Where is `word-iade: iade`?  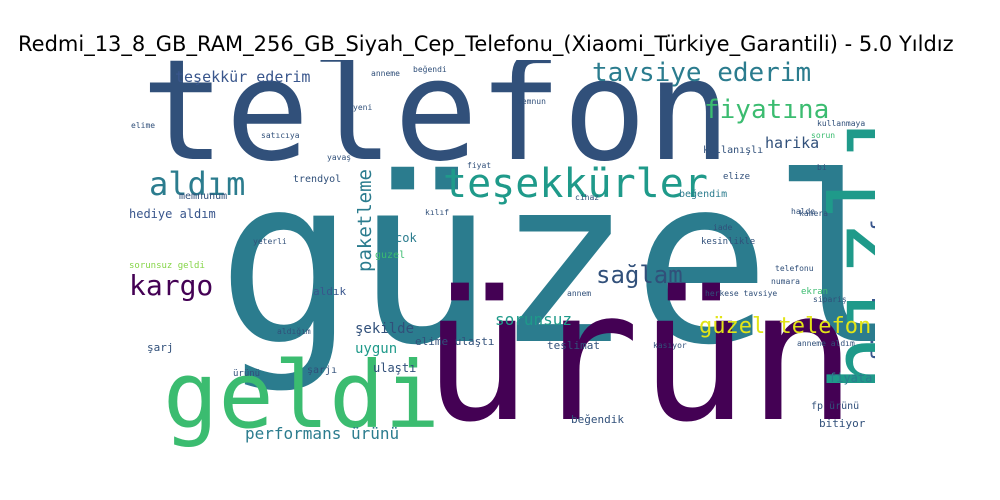
word-iade: iade is located at coordinates (723, 227).